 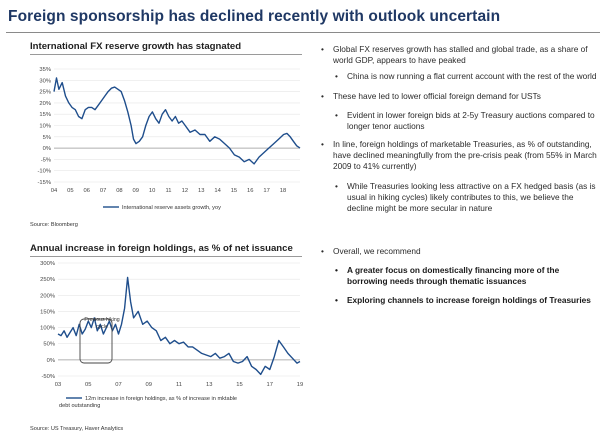 I want to click on y-tick-label: 300%, so click(x=47, y=264).